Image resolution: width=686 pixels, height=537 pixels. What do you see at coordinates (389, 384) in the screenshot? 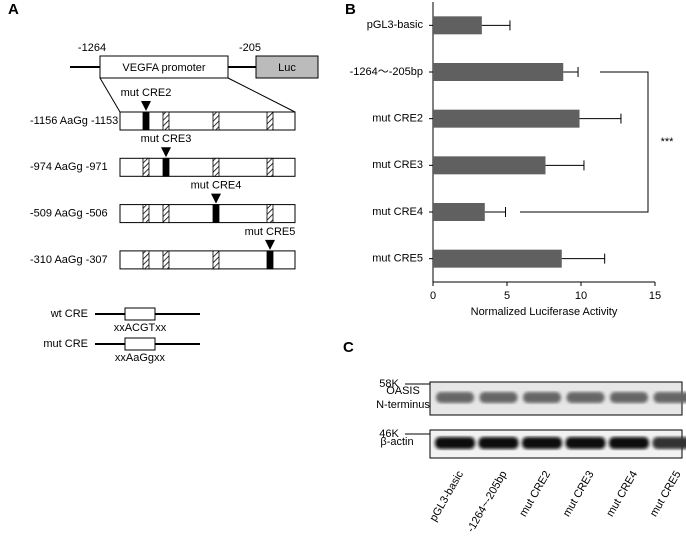
I see `size-marker: 58K` at bounding box center [389, 384].